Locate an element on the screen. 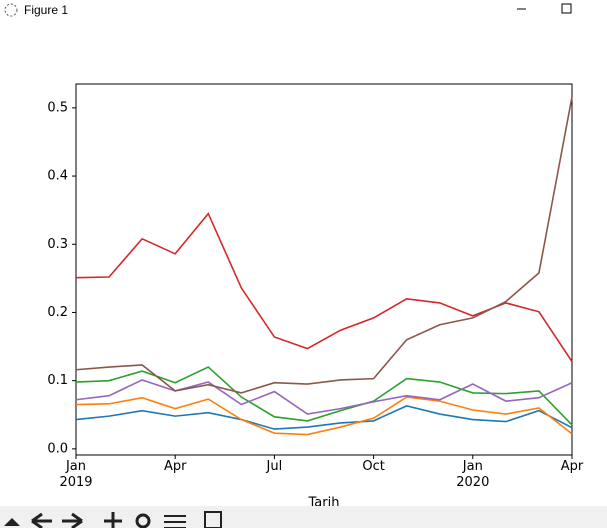 This screenshot has width=607, height=532. app-icon is located at coordinates (11, 10).